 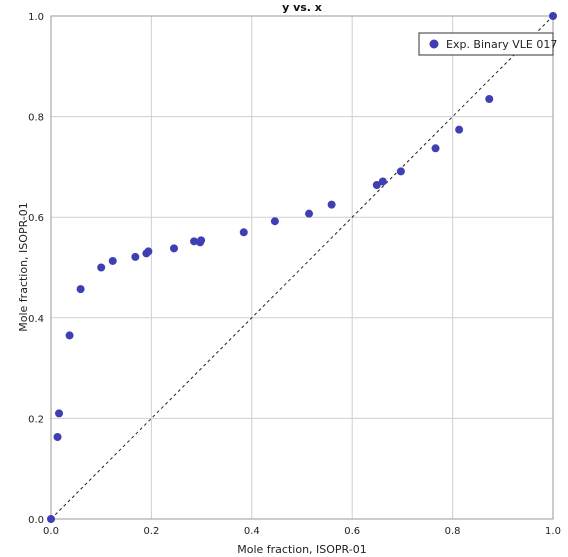 What do you see at coordinates (36, 218) in the screenshot?
I see `y-tick-label: 0.6` at bounding box center [36, 218].